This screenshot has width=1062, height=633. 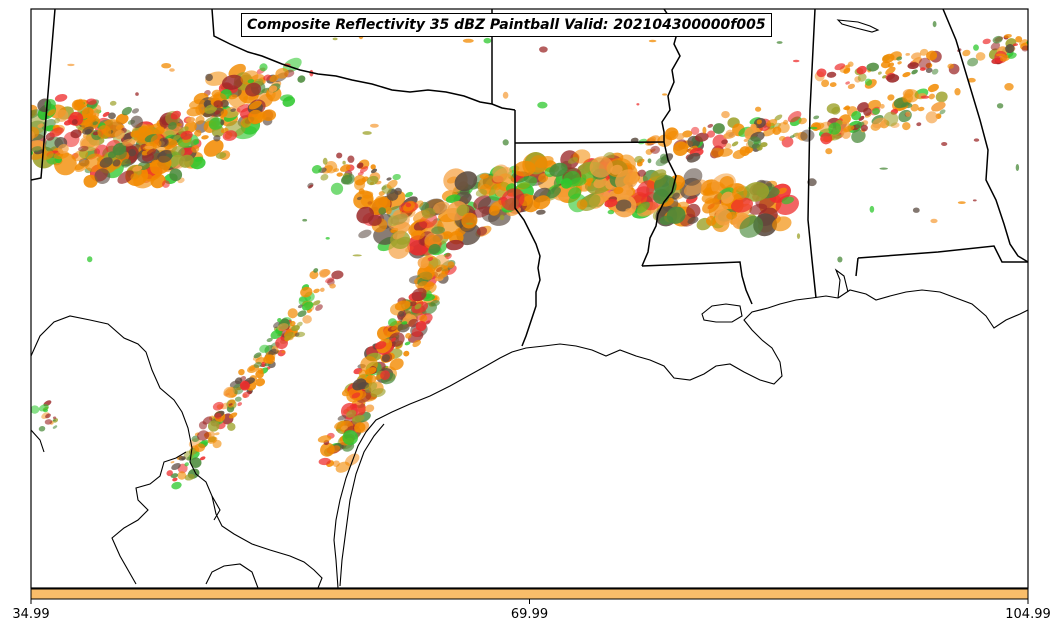 What do you see at coordinates (38, 441) in the screenshot?
I see `mexico-state-line-west` at bounding box center [38, 441].